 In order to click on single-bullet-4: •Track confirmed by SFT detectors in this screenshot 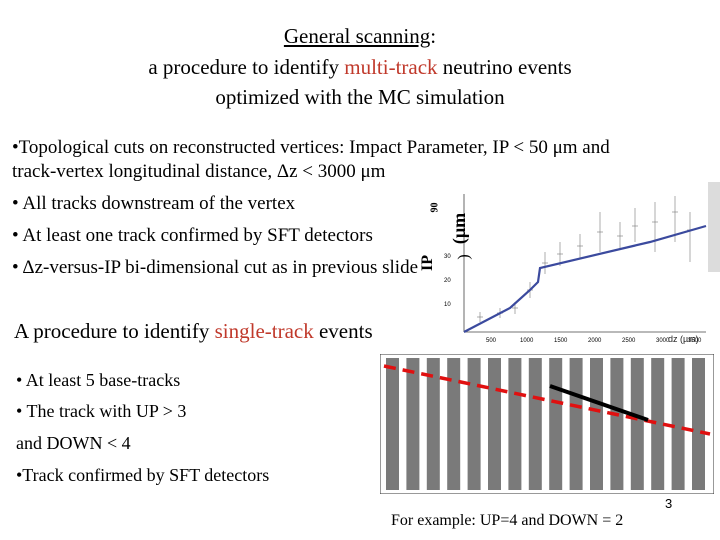, I will do `click(143, 475)`.